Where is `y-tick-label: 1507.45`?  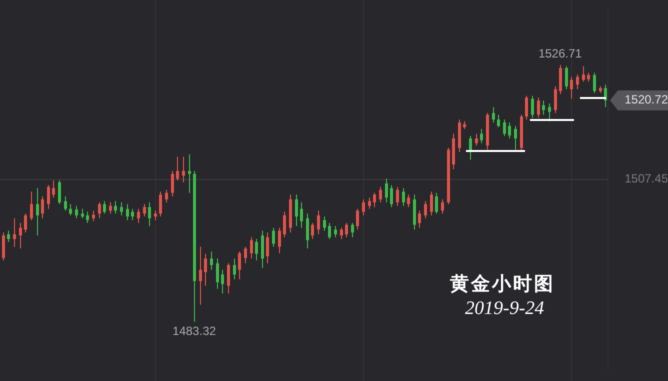
y-tick-label: 1507.45 is located at coordinates (646, 178).